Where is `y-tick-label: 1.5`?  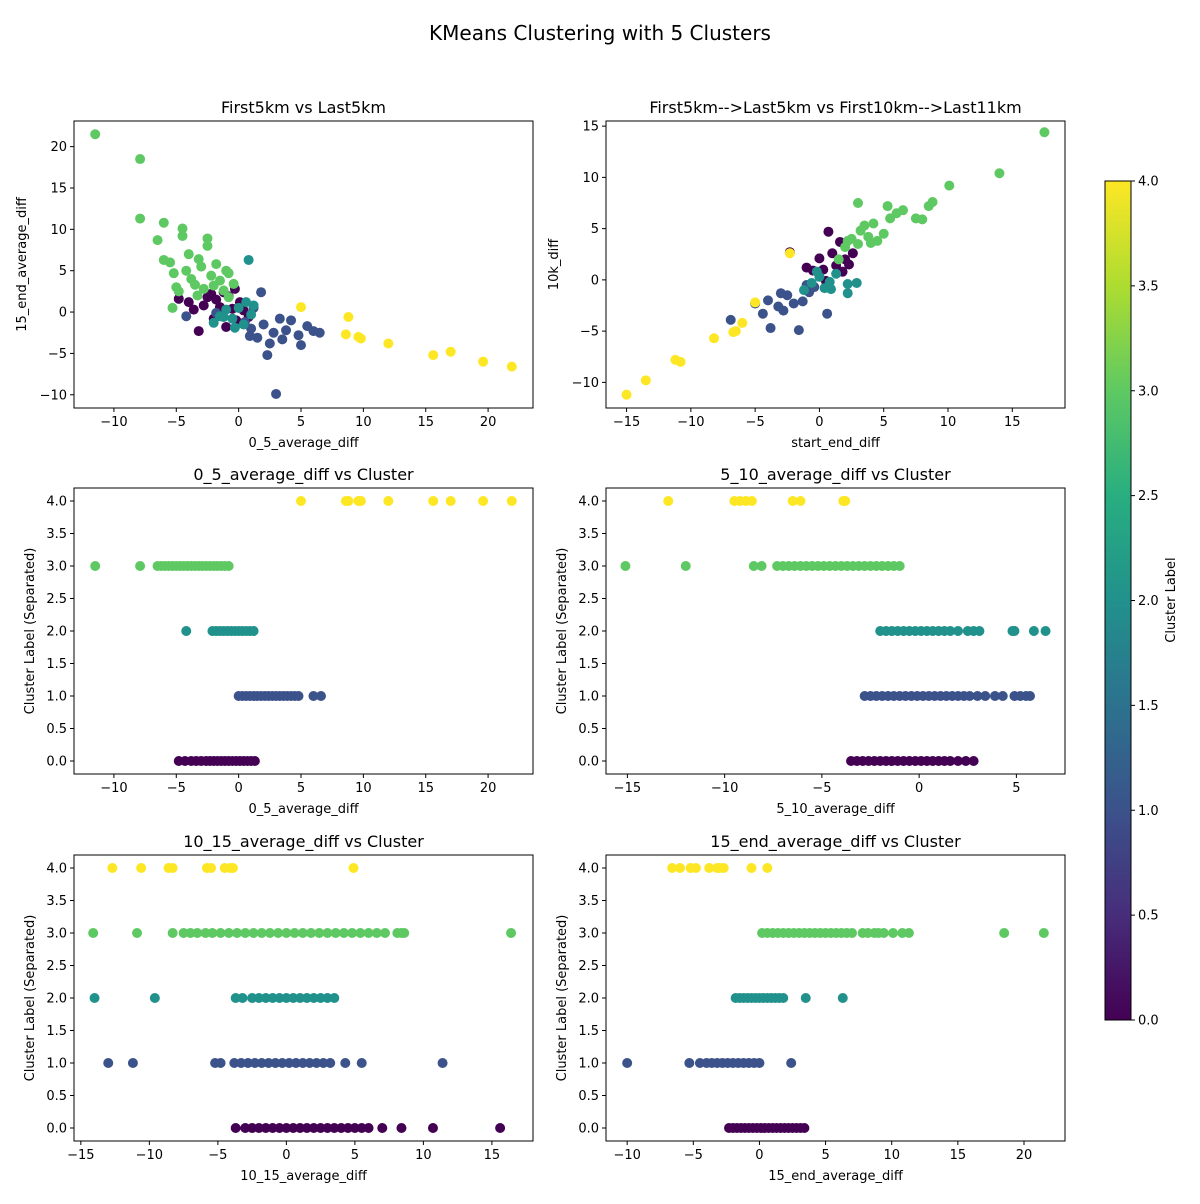 y-tick-label: 1.5 is located at coordinates (56, 1031).